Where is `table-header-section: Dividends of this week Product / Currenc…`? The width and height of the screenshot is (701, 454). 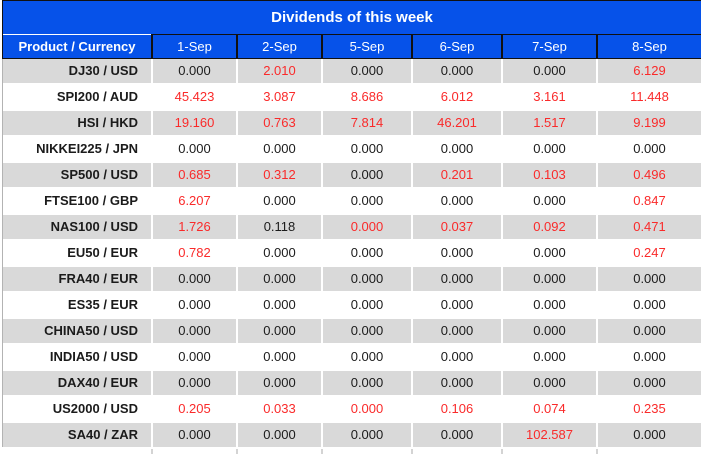
table-header-section: Dividends of this week Product / Currenc… is located at coordinates (351, 29).